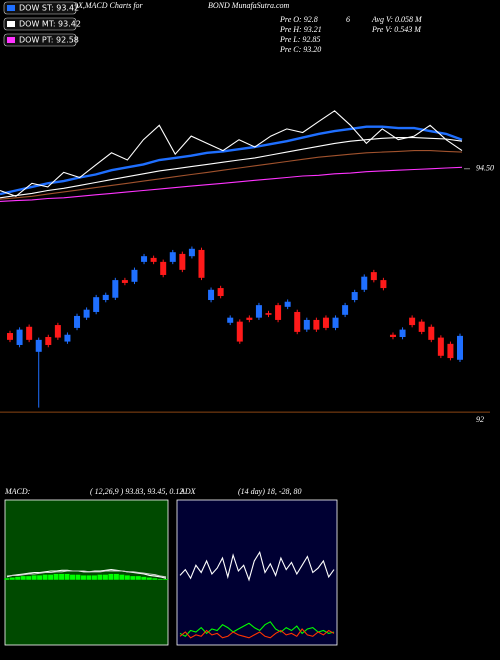 Image resolution: width=500 pixels, height=660 pixels. Describe the element at coordinates (49, 8) in the screenshot. I see `legend-label: DOW ST: 93.42` at that location.